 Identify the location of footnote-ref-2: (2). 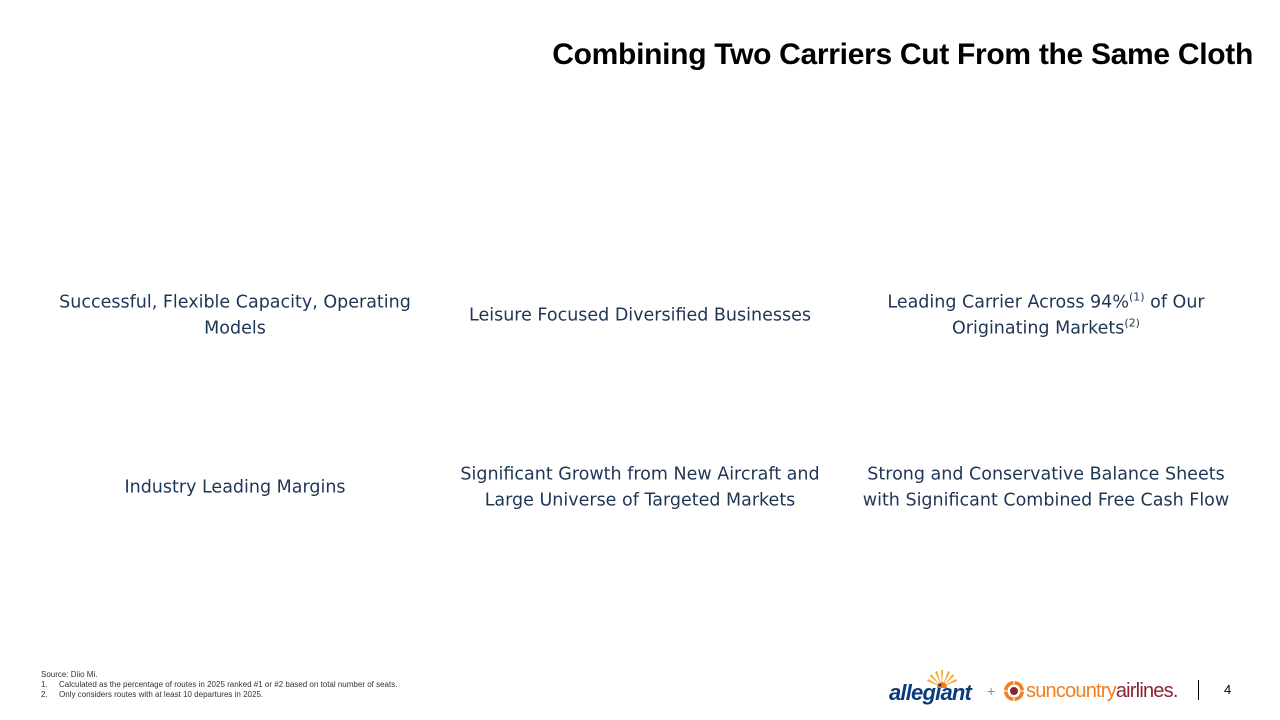
(1132, 323).